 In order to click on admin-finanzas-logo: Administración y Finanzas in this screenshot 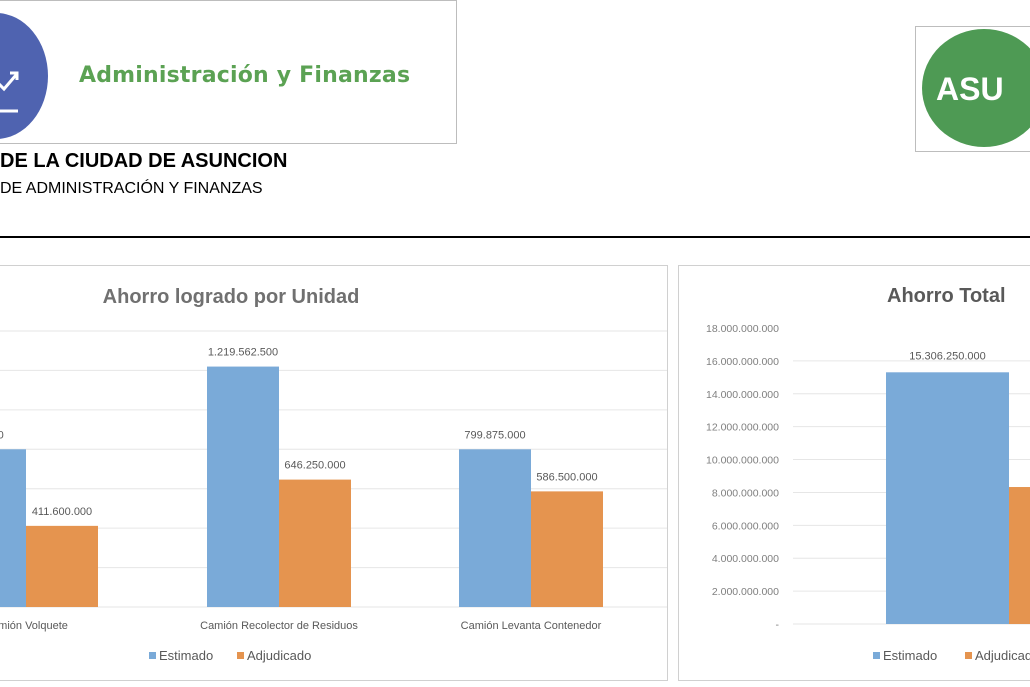, I will do `click(228, 72)`.